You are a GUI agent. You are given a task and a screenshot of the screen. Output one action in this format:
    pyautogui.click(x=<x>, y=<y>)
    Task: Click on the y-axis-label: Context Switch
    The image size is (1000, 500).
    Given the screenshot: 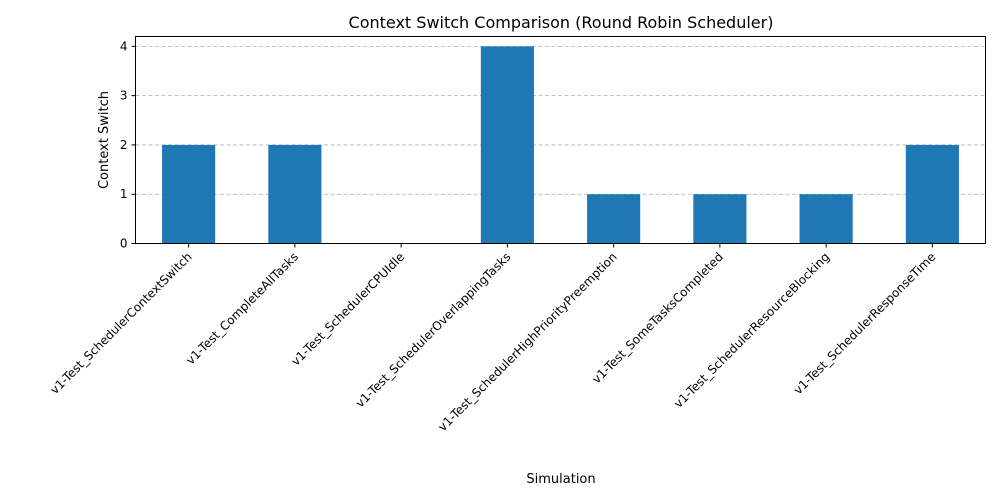 What is the action you would take?
    pyautogui.click(x=104, y=140)
    